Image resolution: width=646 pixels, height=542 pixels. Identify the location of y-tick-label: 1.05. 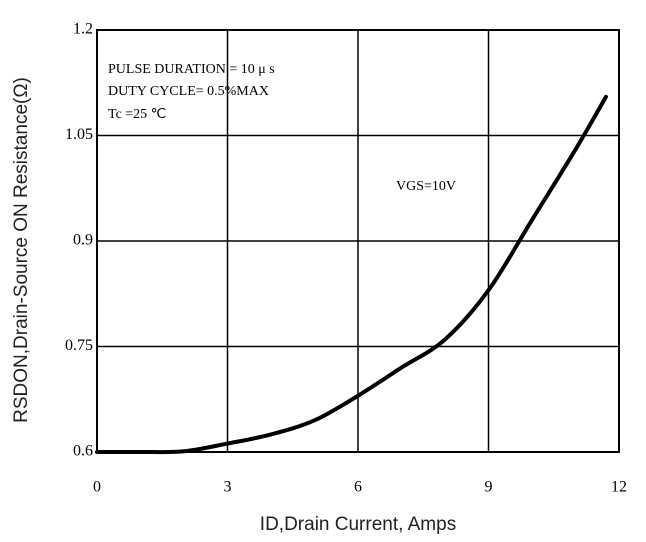
(79, 134).